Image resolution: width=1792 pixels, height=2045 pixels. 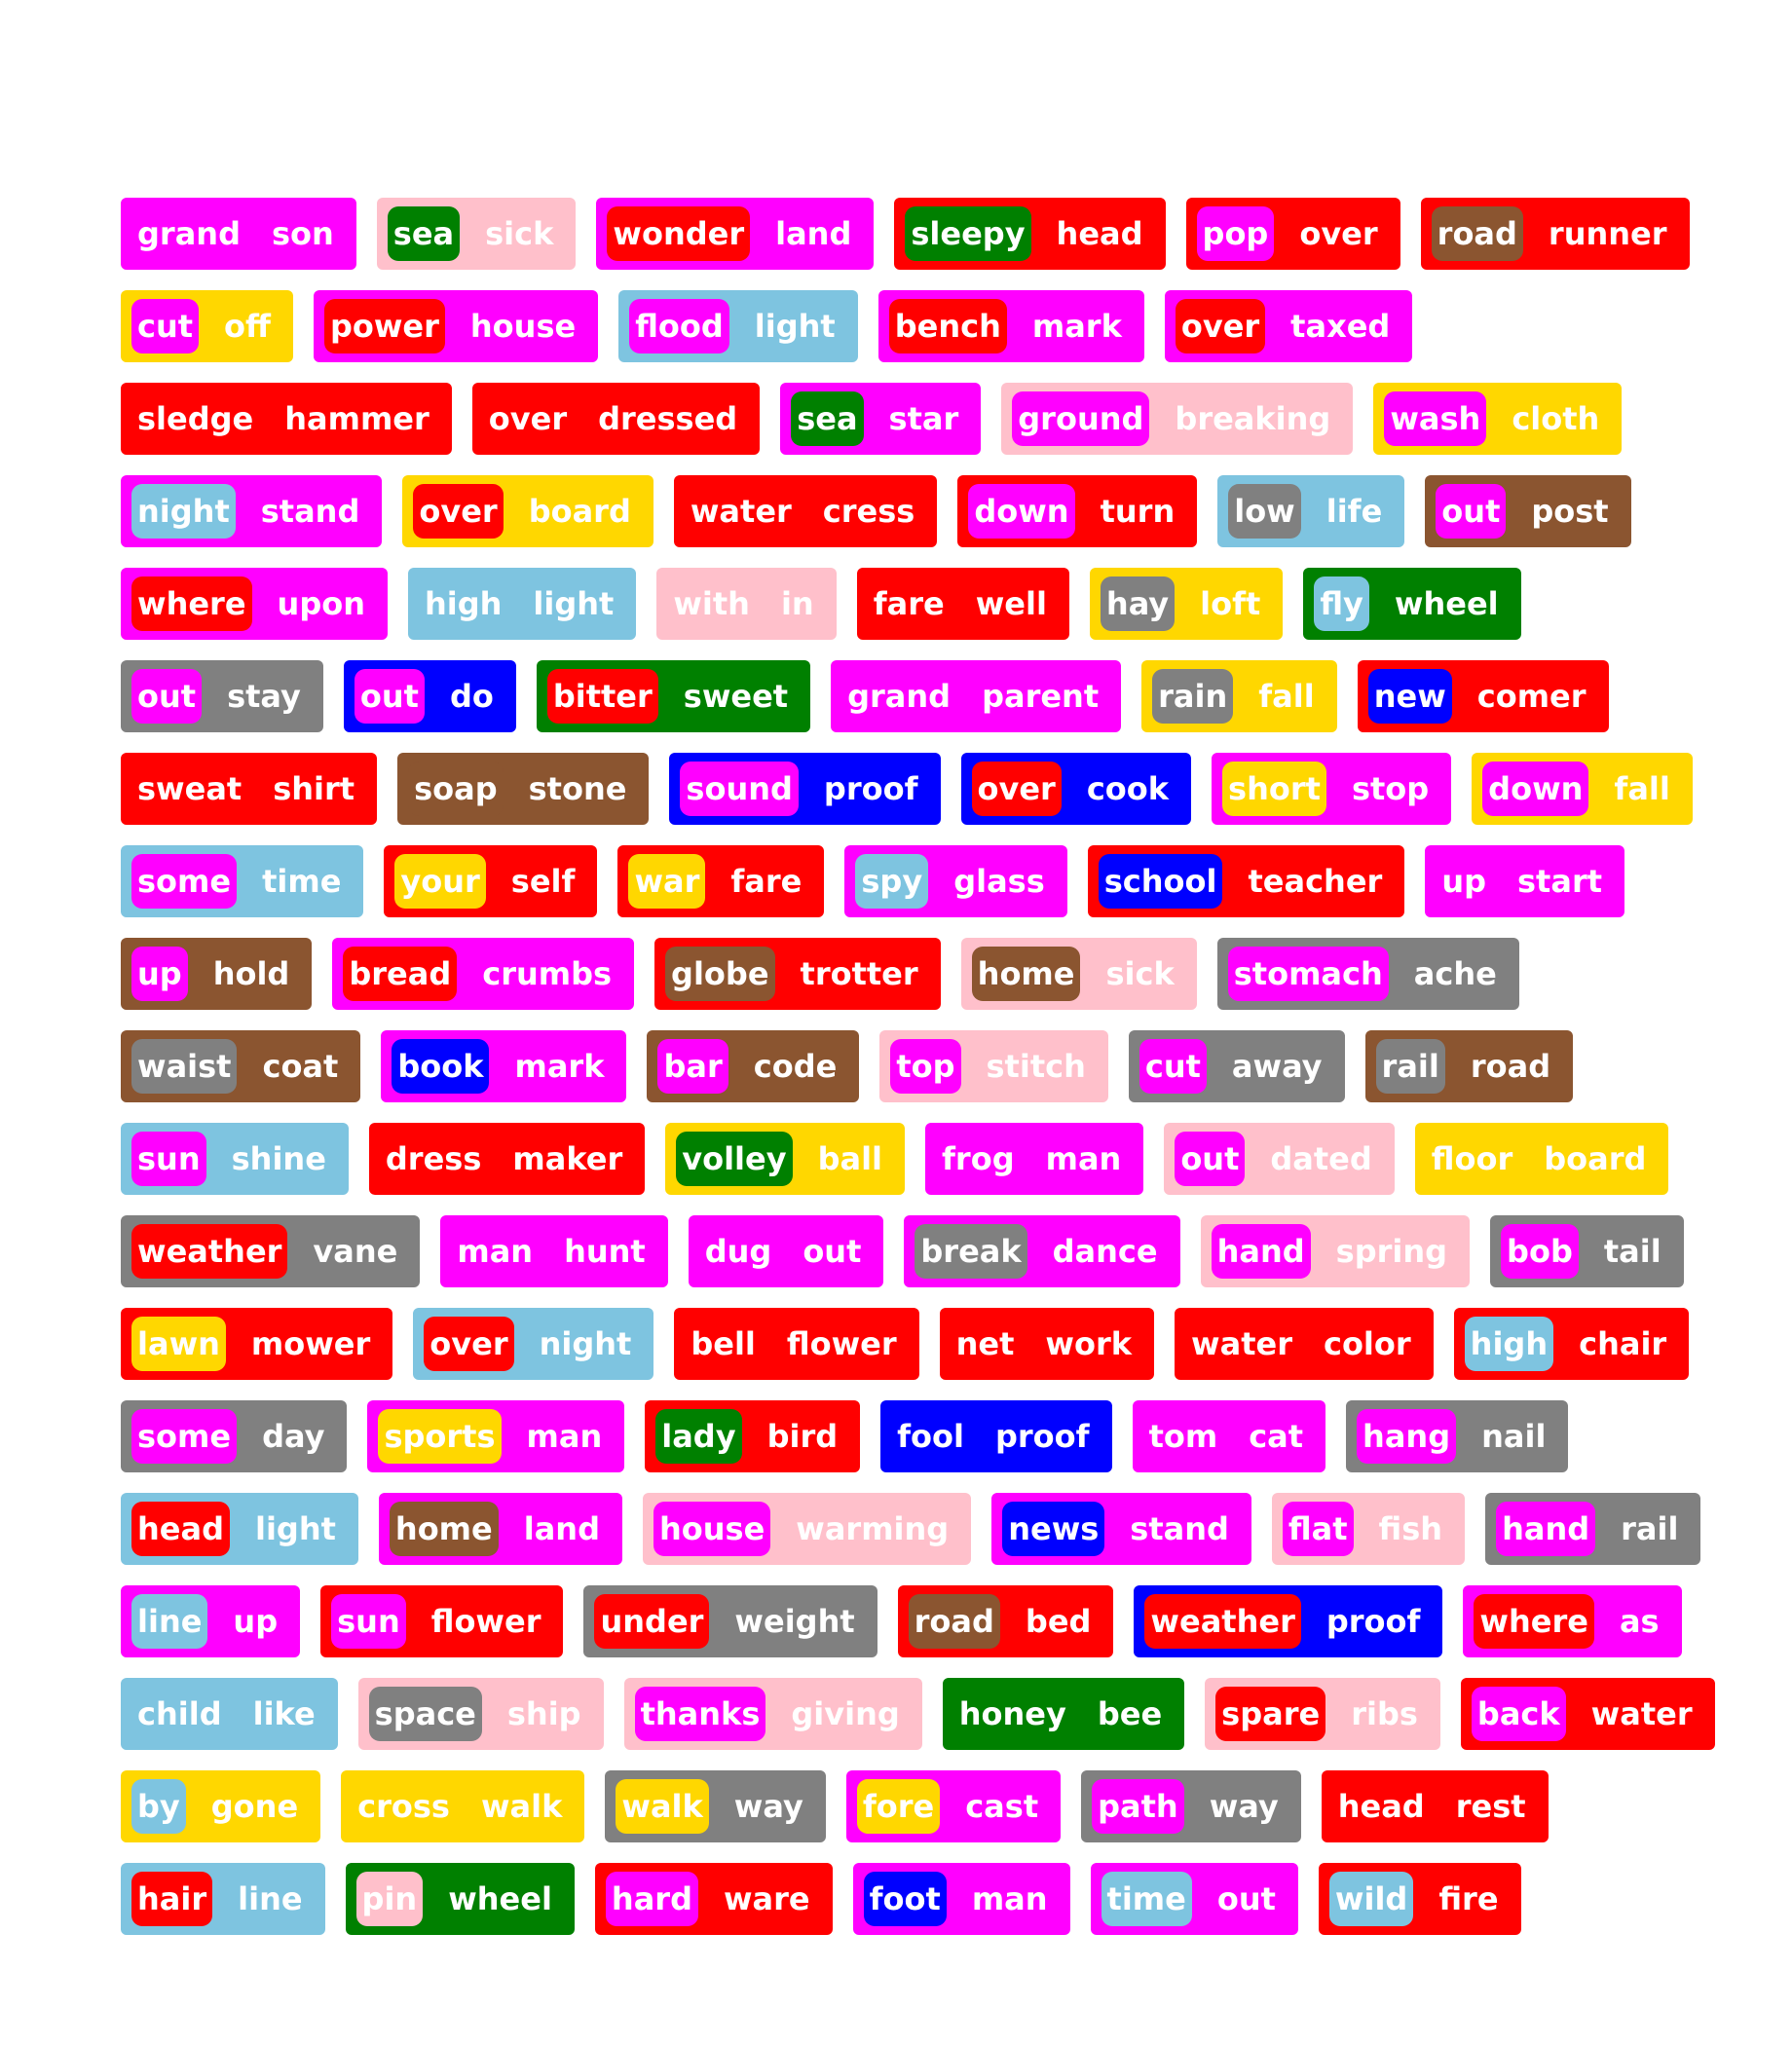 What do you see at coordinates (480, 1714) in the screenshot?
I see `word-tag: space ship` at bounding box center [480, 1714].